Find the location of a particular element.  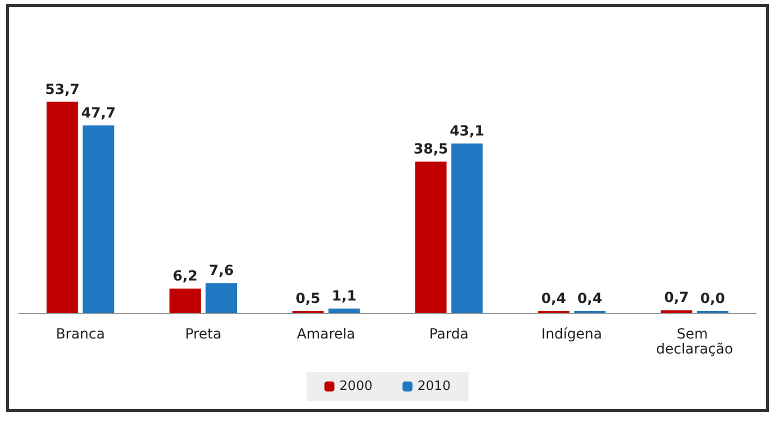

data-label: 38,5 is located at coordinates (431, 150).